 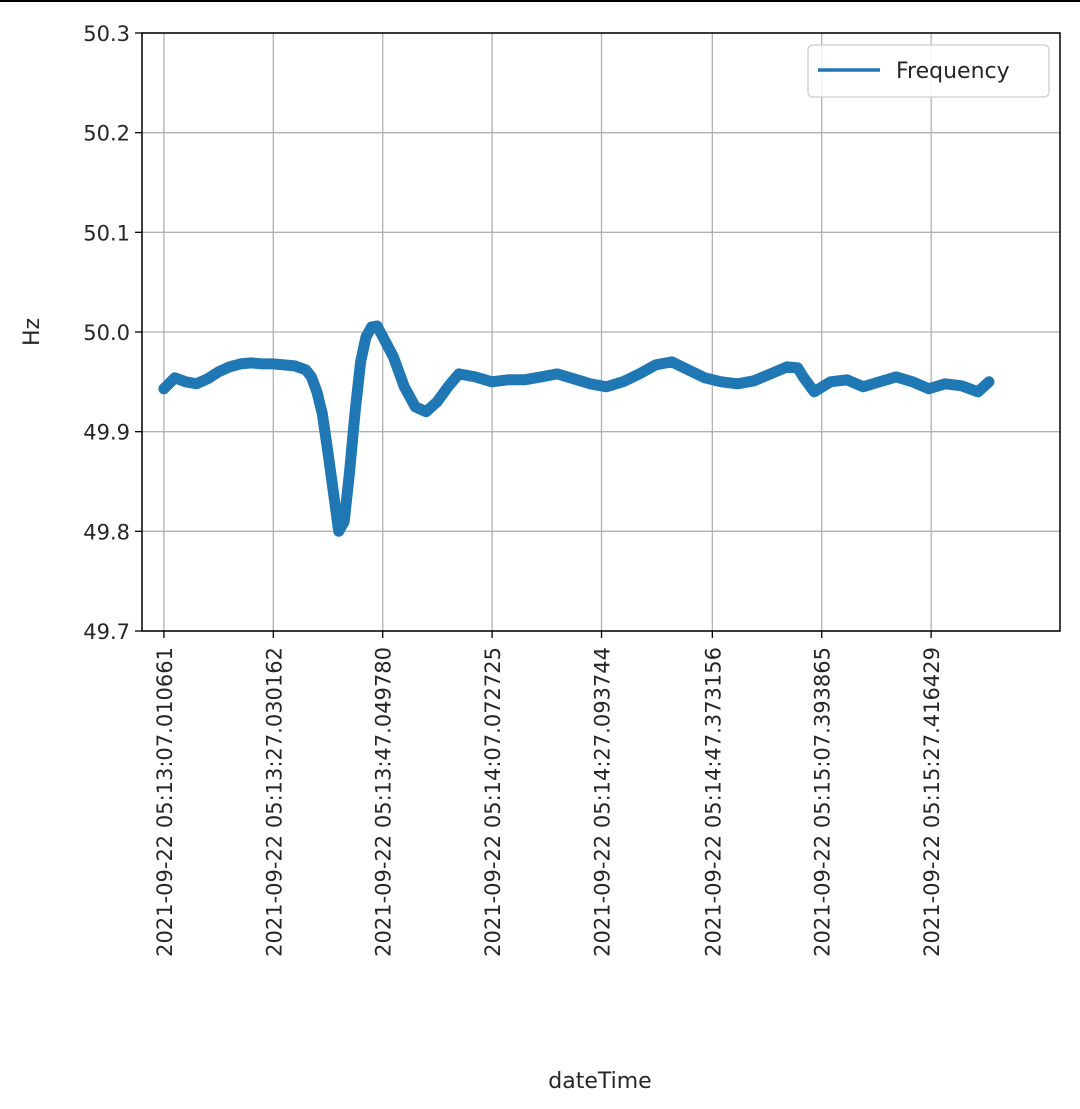 I want to click on legend: Frequency, so click(x=928, y=71).